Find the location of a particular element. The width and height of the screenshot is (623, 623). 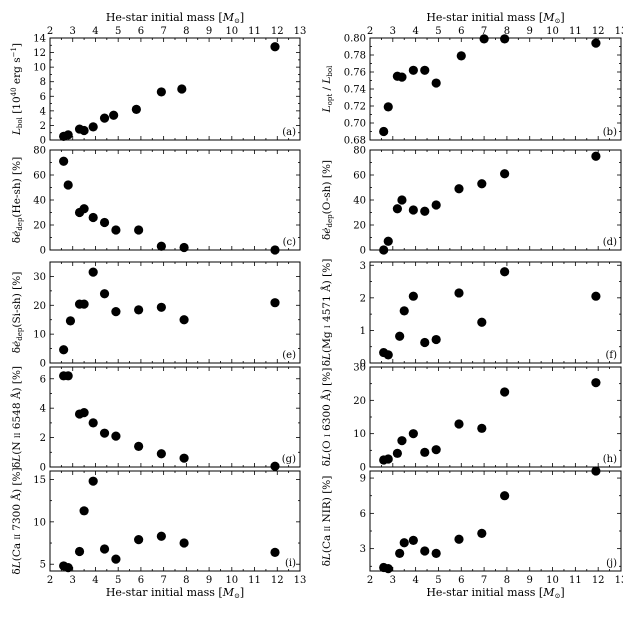

y-tick-label: 0.70 is located at coordinates (355, 124).